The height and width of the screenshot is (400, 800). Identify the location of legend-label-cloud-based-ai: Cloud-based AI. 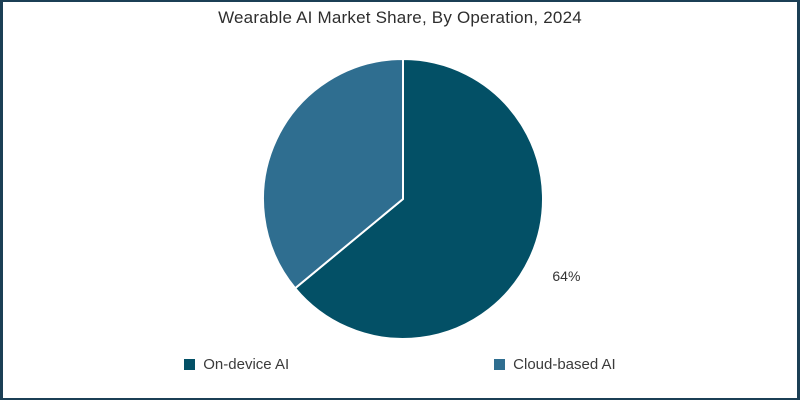
(564, 364).